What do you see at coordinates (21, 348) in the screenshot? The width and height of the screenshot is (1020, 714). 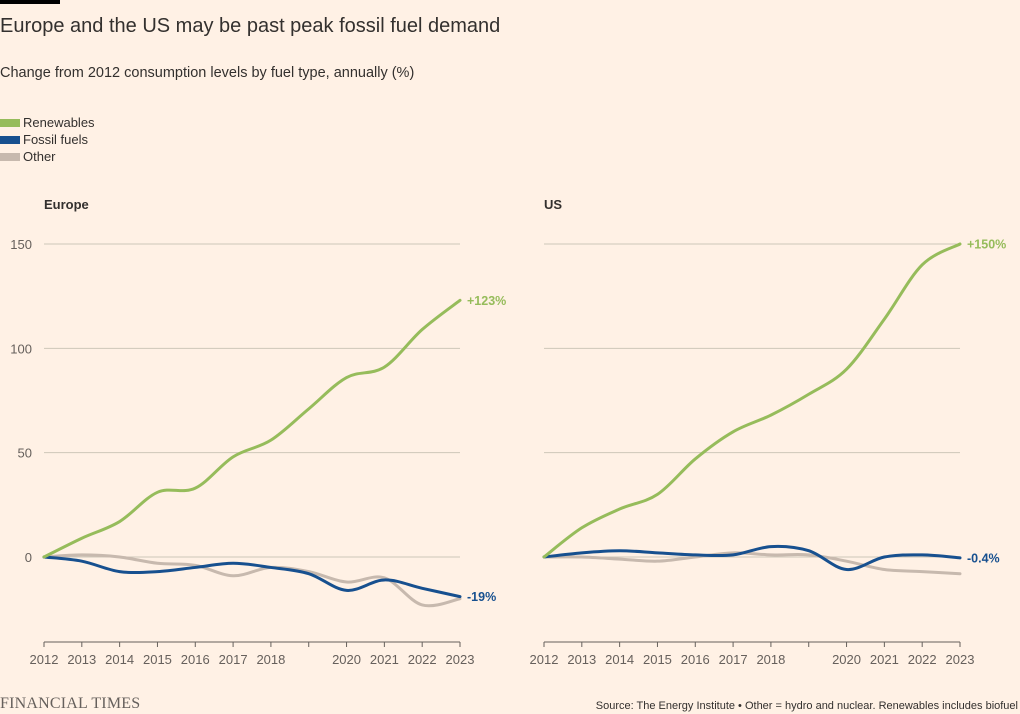 I see `y-tick-label-100: 100` at bounding box center [21, 348].